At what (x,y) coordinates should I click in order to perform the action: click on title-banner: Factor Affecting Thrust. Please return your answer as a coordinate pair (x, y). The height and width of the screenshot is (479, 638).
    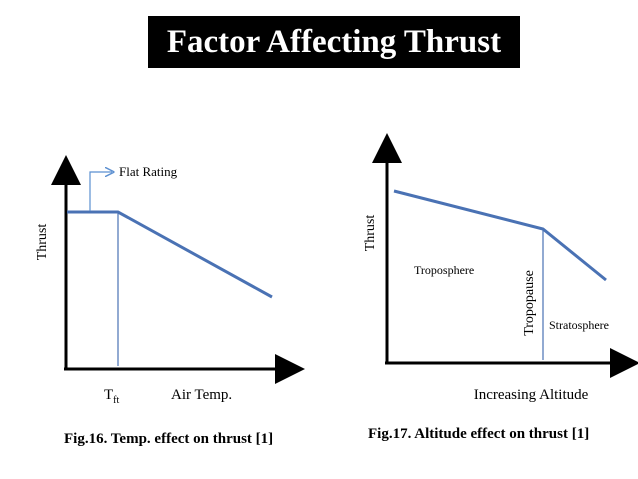
    Looking at the image, I should click on (334, 42).